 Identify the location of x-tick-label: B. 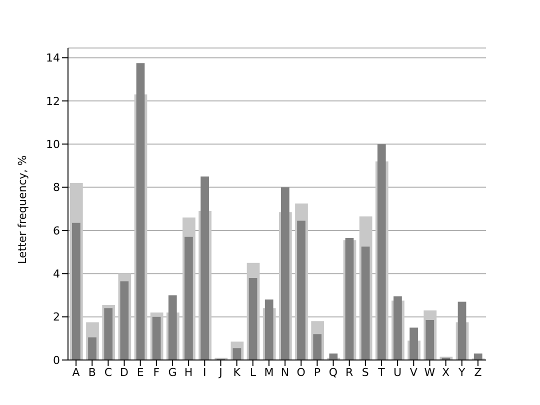
(92, 372).